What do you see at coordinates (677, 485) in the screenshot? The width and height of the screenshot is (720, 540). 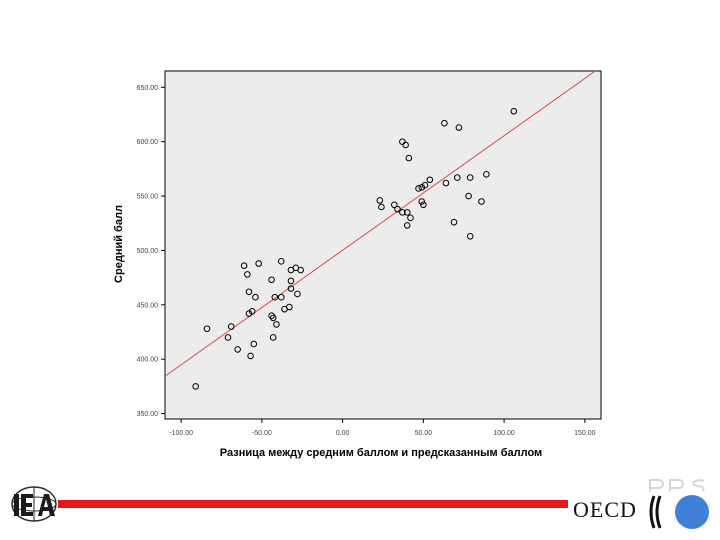 I see `pisa-logo-icon` at bounding box center [677, 485].